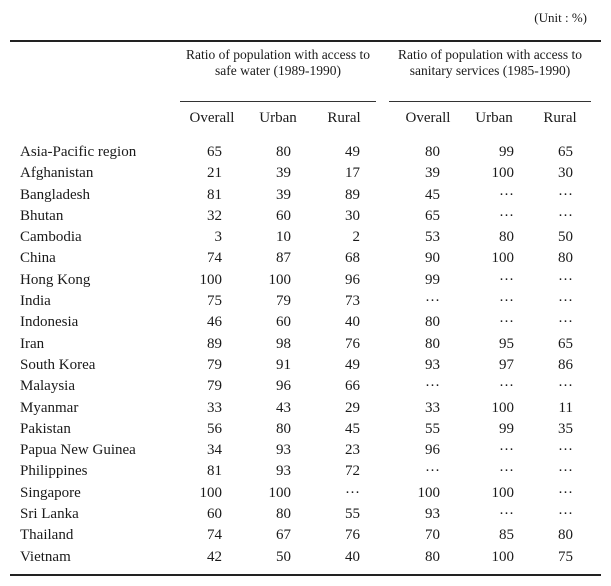 This screenshot has width=611, height=586. I want to click on table-cell: 3, so click(218, 237).